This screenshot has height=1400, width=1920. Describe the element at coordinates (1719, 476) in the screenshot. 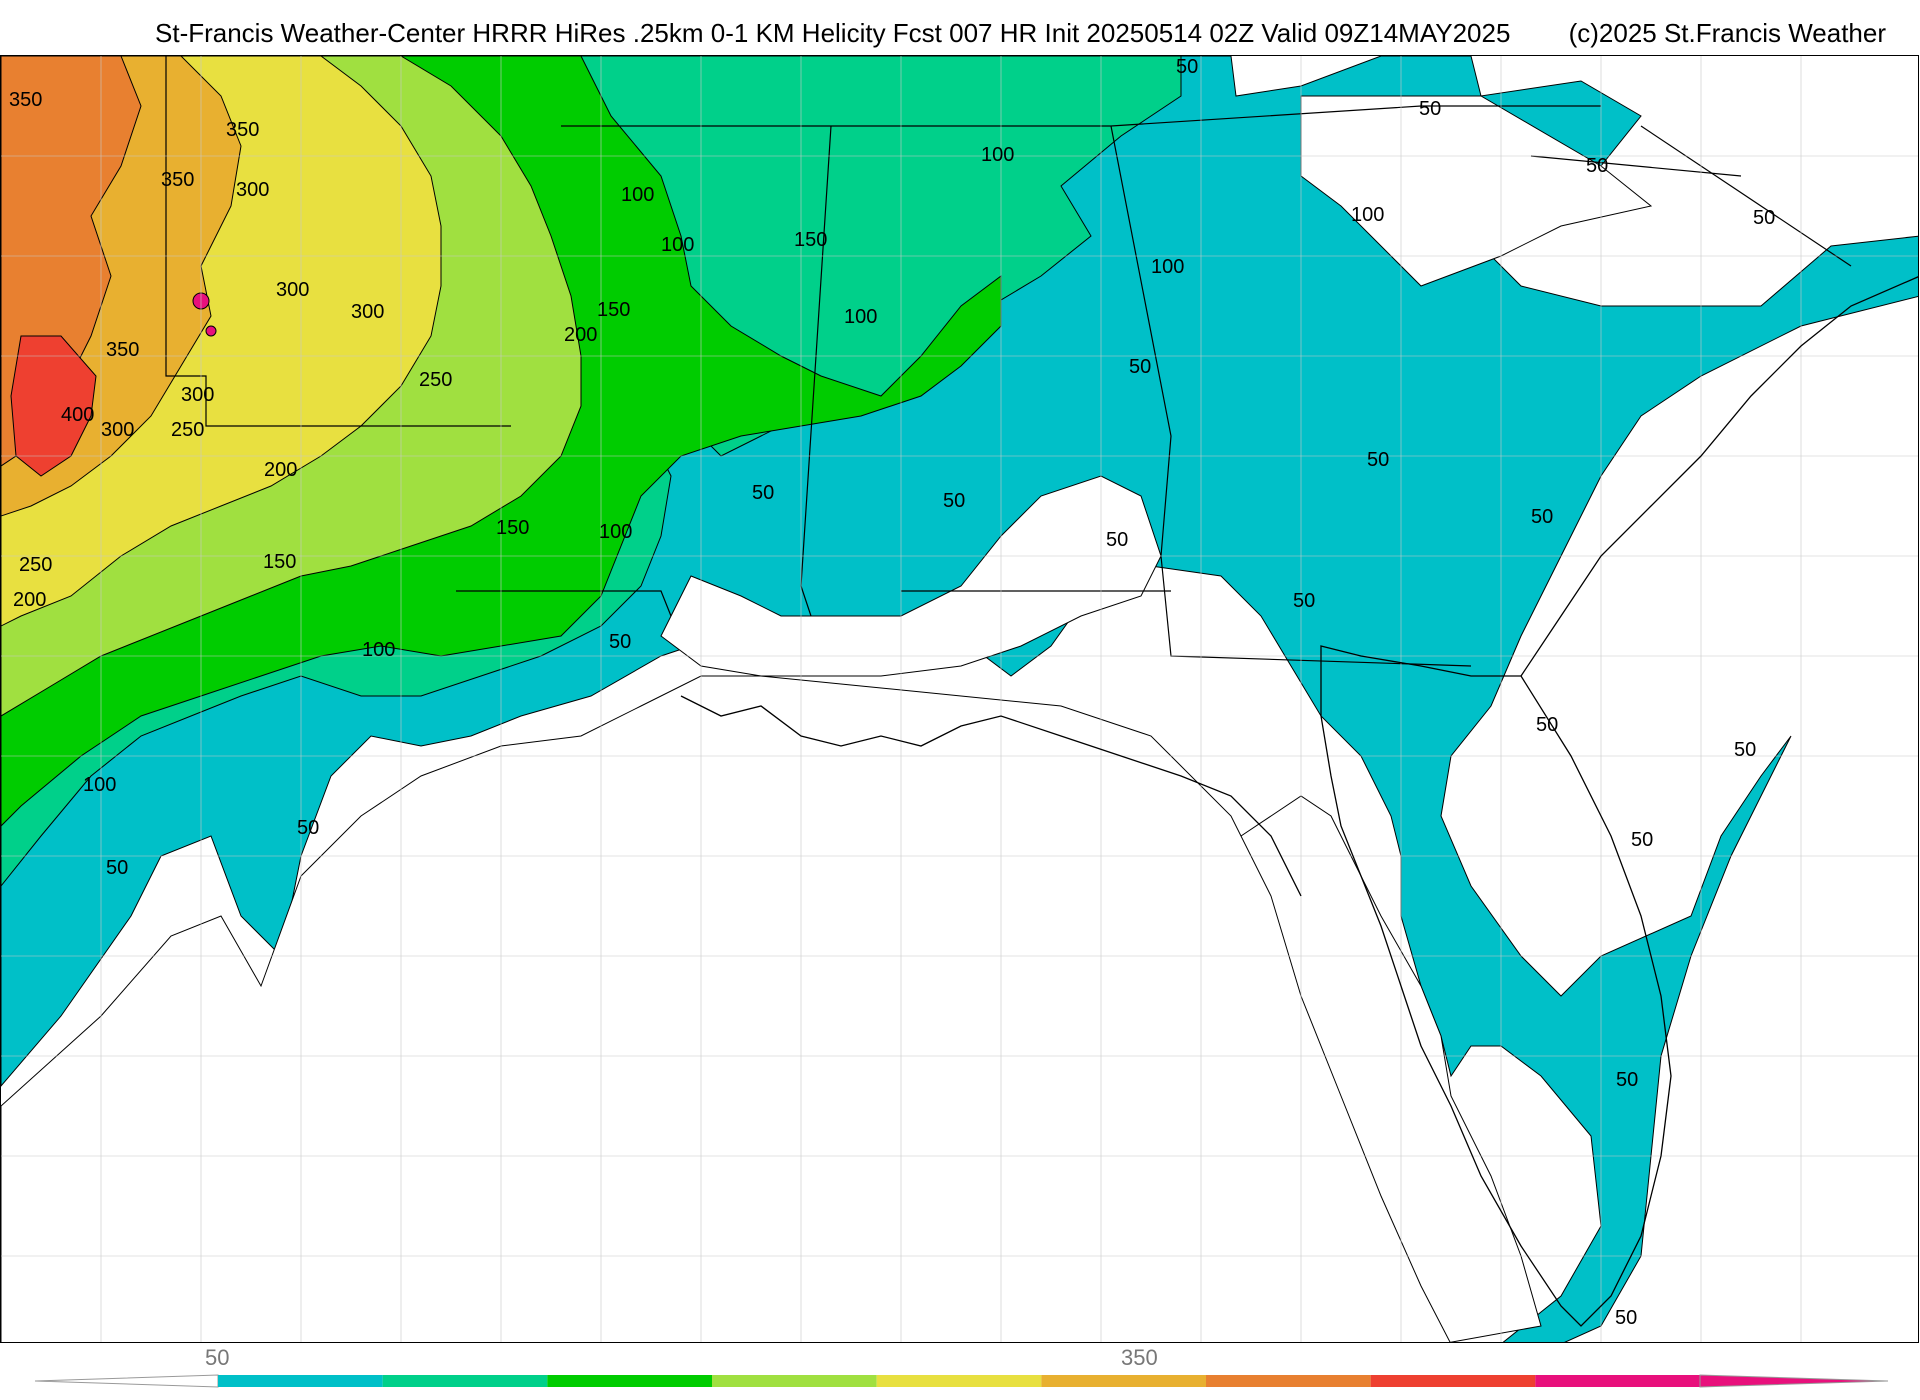

I see `atlantic-coastline` at that location.